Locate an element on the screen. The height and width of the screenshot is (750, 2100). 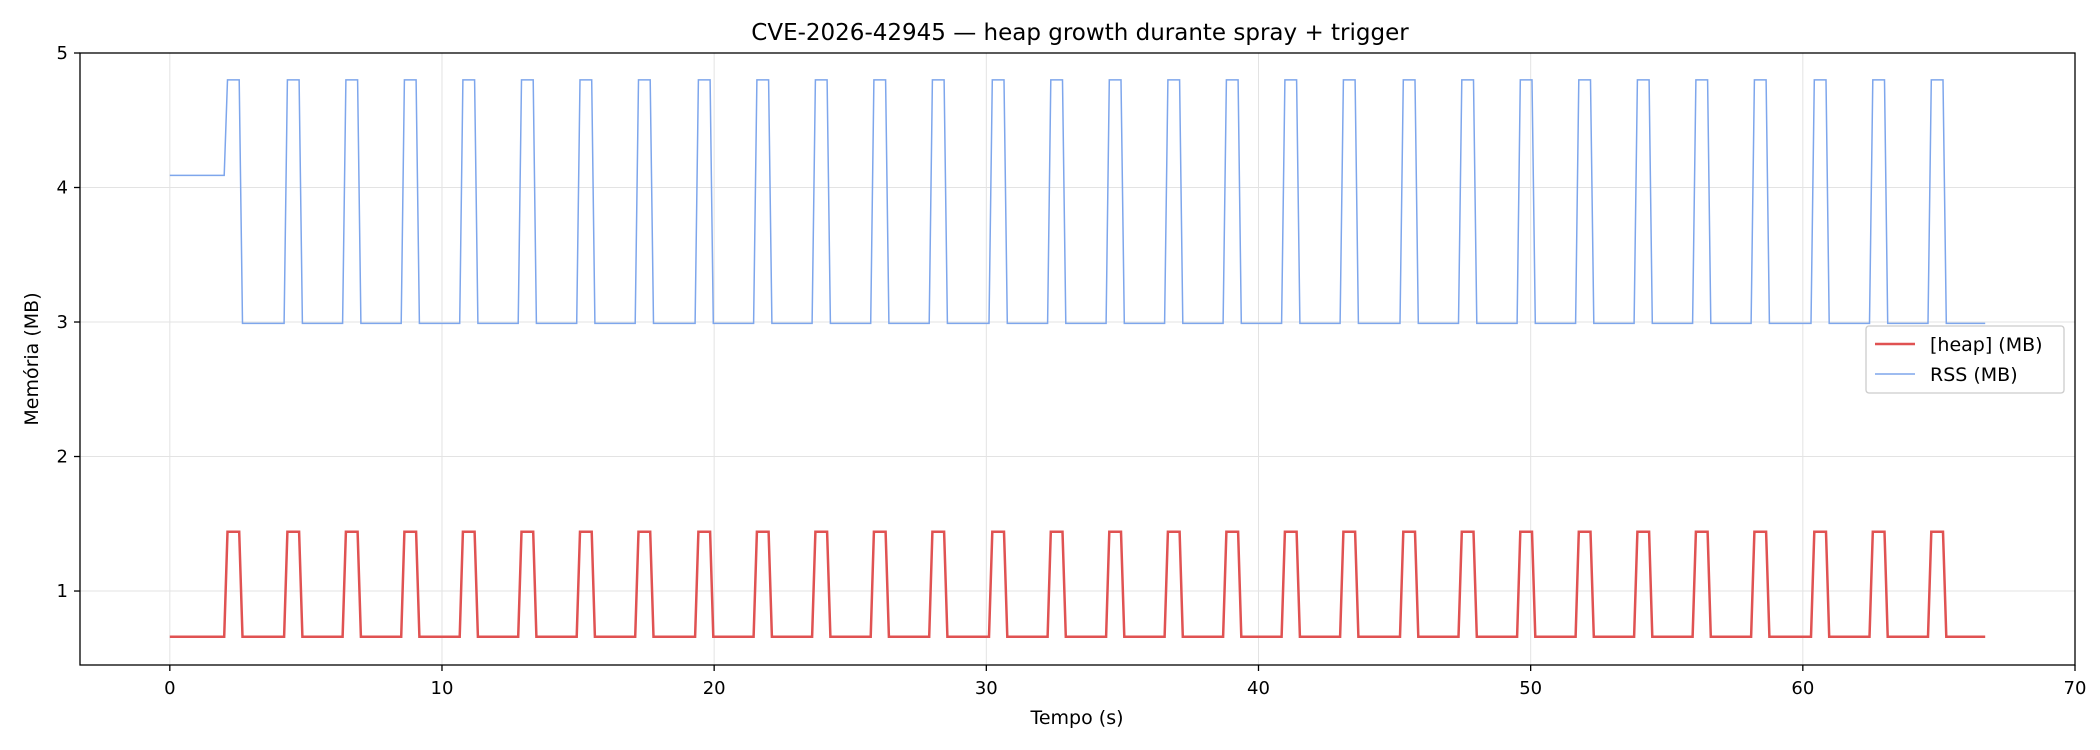
y-tick-label: 1 is located at coordinates (62, 591).